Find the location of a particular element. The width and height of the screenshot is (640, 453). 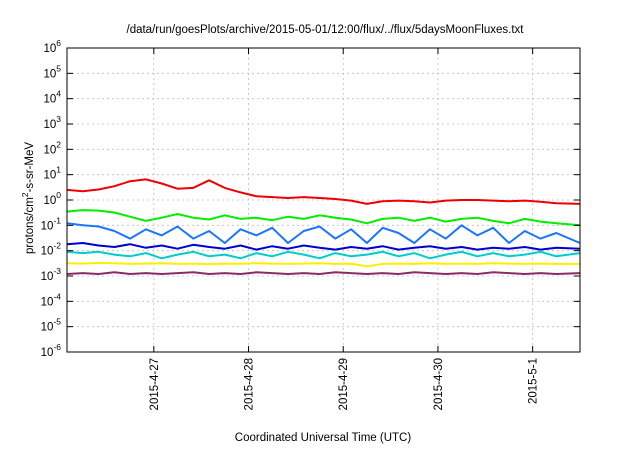

x-tick-label: 2015-4-27 is located at coordinates (155, 384).